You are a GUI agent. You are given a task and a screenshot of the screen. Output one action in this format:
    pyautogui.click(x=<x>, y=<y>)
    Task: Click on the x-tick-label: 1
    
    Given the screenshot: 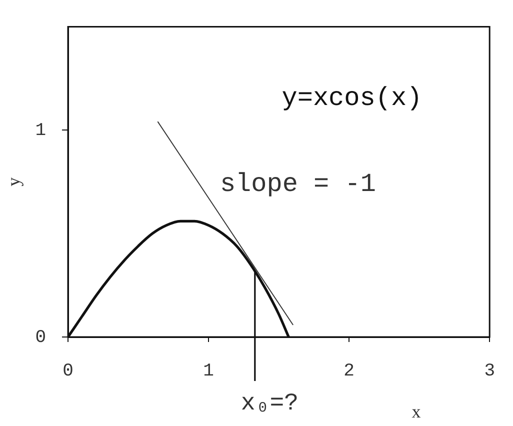 What is the action you would take?
    pyautogui.click(x=208, y=372)
    